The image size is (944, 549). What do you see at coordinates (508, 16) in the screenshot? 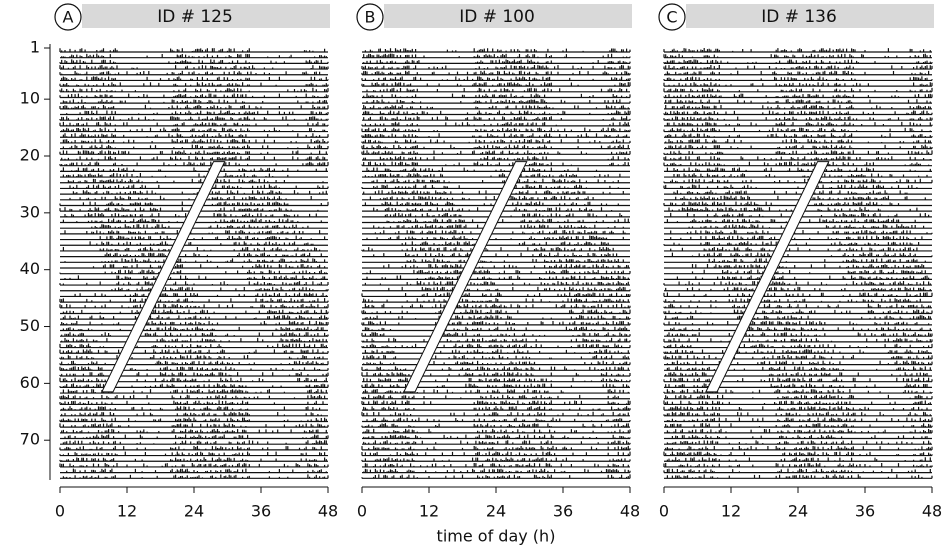
I see `title-bar` at bounding box center [508, 16].